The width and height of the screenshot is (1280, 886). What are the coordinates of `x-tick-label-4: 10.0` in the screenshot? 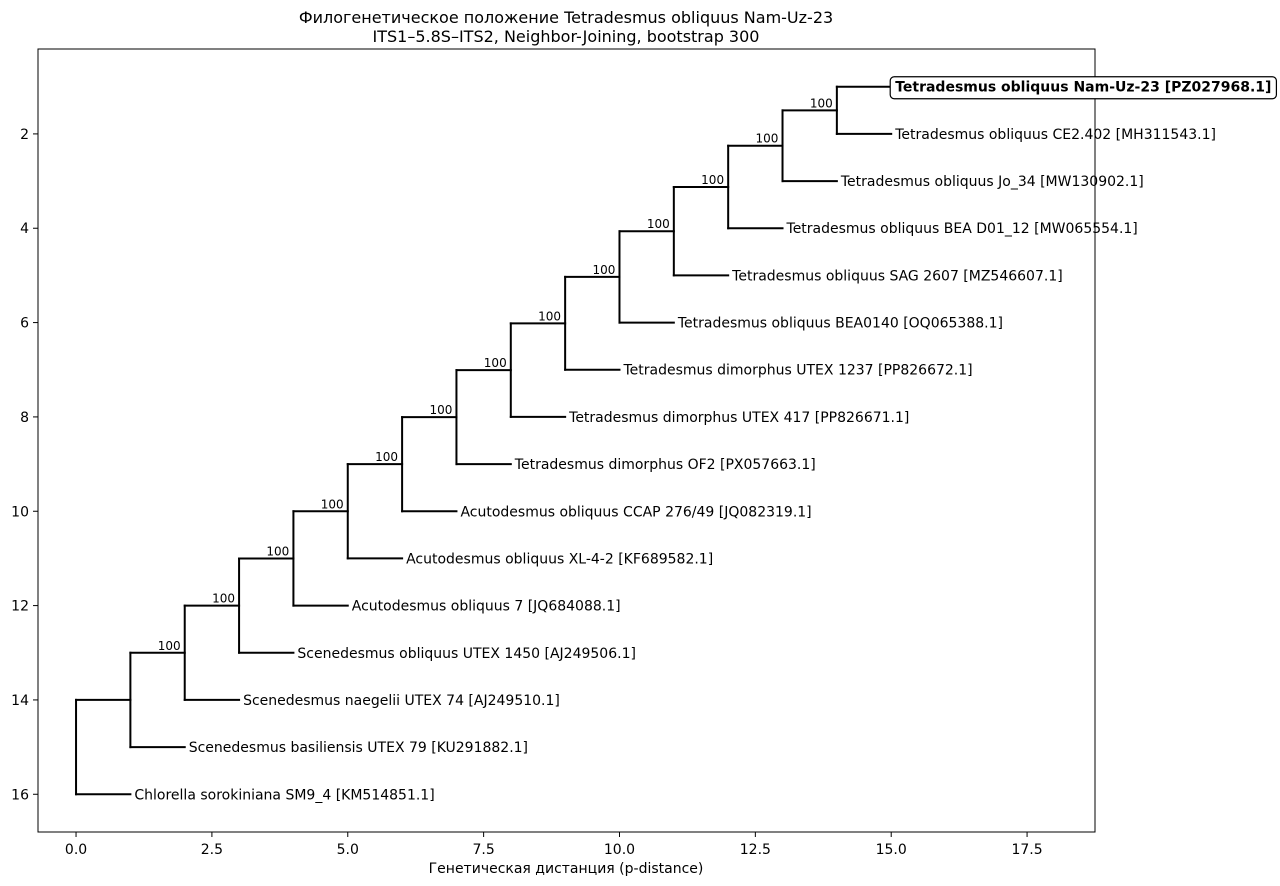 It's located at (619, 850).